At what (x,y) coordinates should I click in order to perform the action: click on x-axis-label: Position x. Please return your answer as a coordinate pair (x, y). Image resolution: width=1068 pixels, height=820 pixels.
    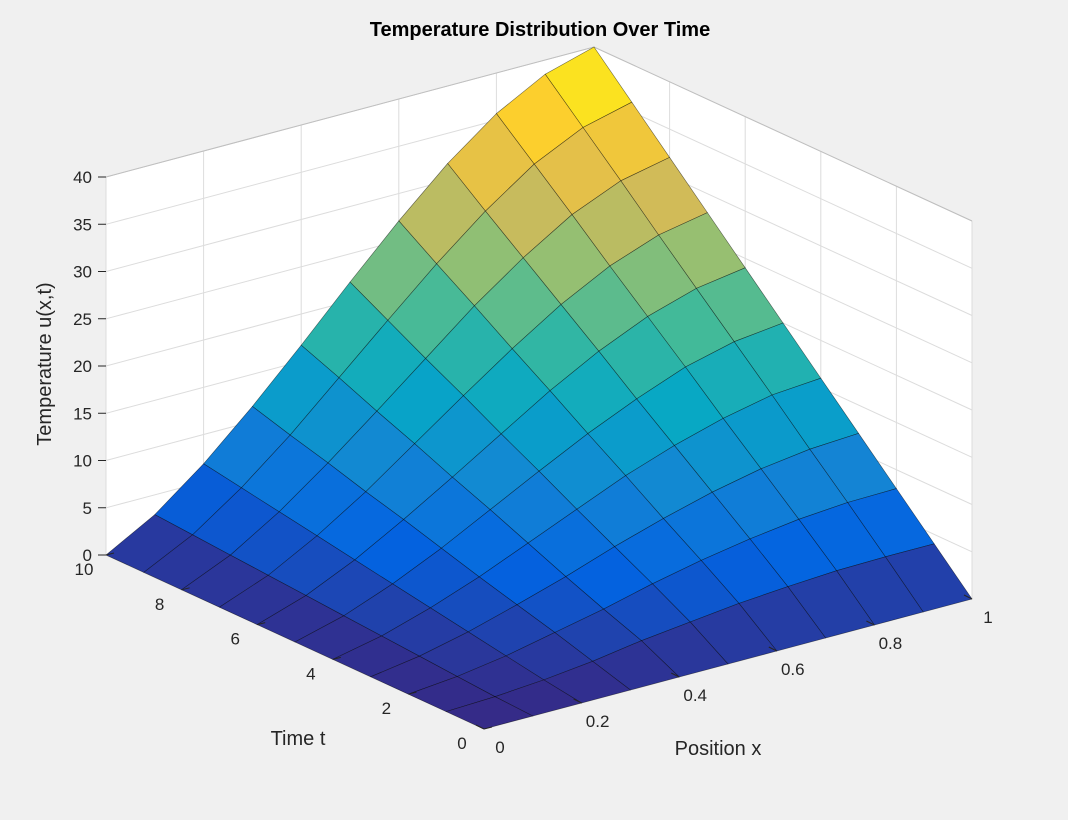
    Looking at the image, I should click on (718, 749).